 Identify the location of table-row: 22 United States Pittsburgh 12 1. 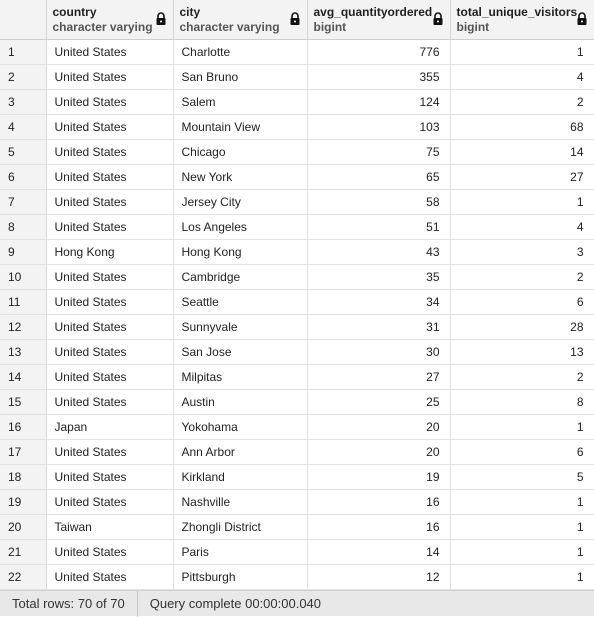
(297, 577).